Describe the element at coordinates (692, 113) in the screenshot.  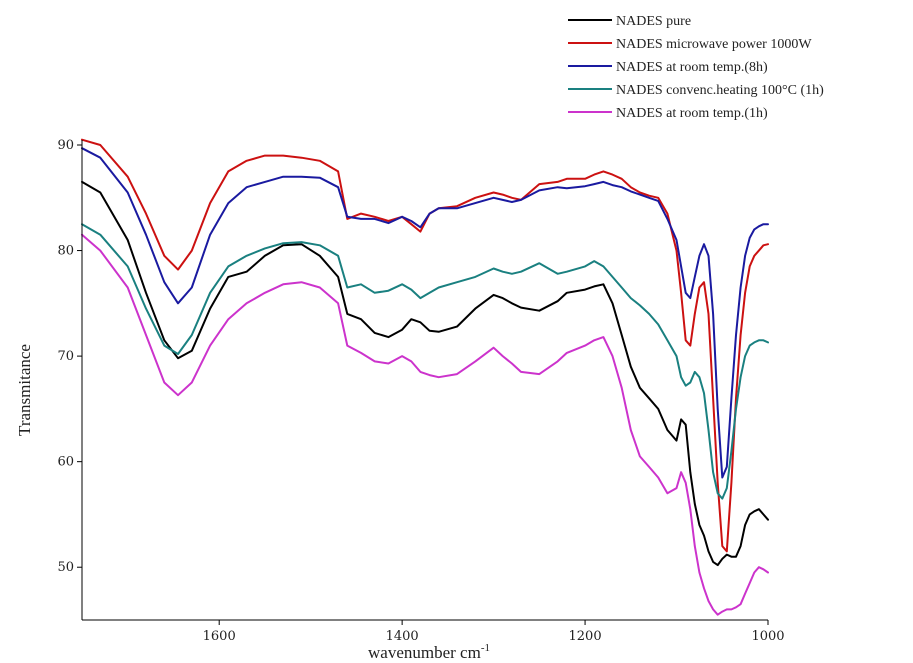
I see `legend-label: NADES at room temp.(1h)` at that location.